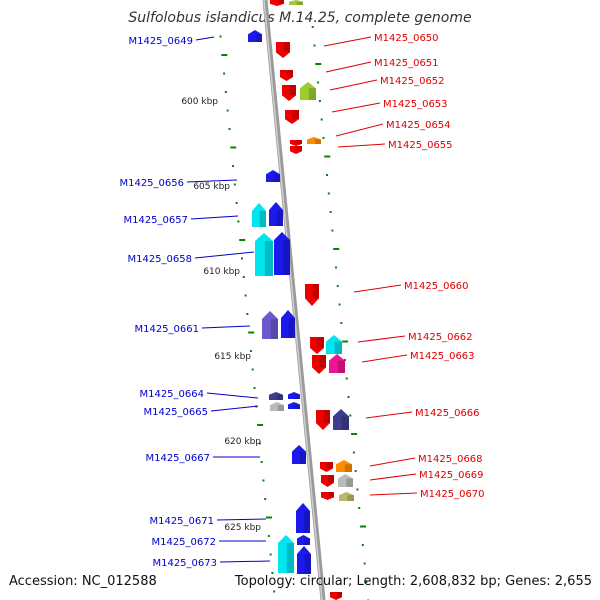 The width and height of the screenshot is (600, 600). I want to click on gene-label-forward: M1425_0649, so click(160, 41).